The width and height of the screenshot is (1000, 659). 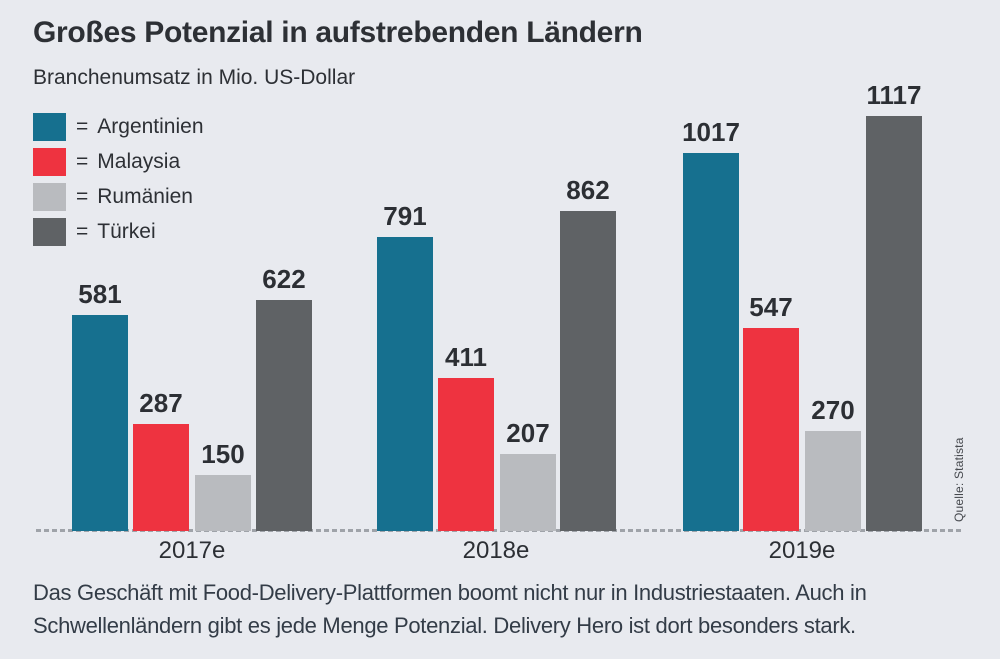 I want to click on legend-item-rumaenien: = Rumänien, so click(x=118, y=197).